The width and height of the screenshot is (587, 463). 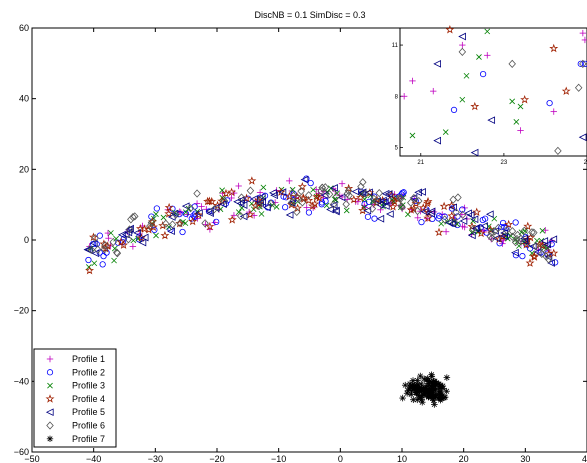 I want to click on y-tick-label: 40, so click(x=24, y=99).